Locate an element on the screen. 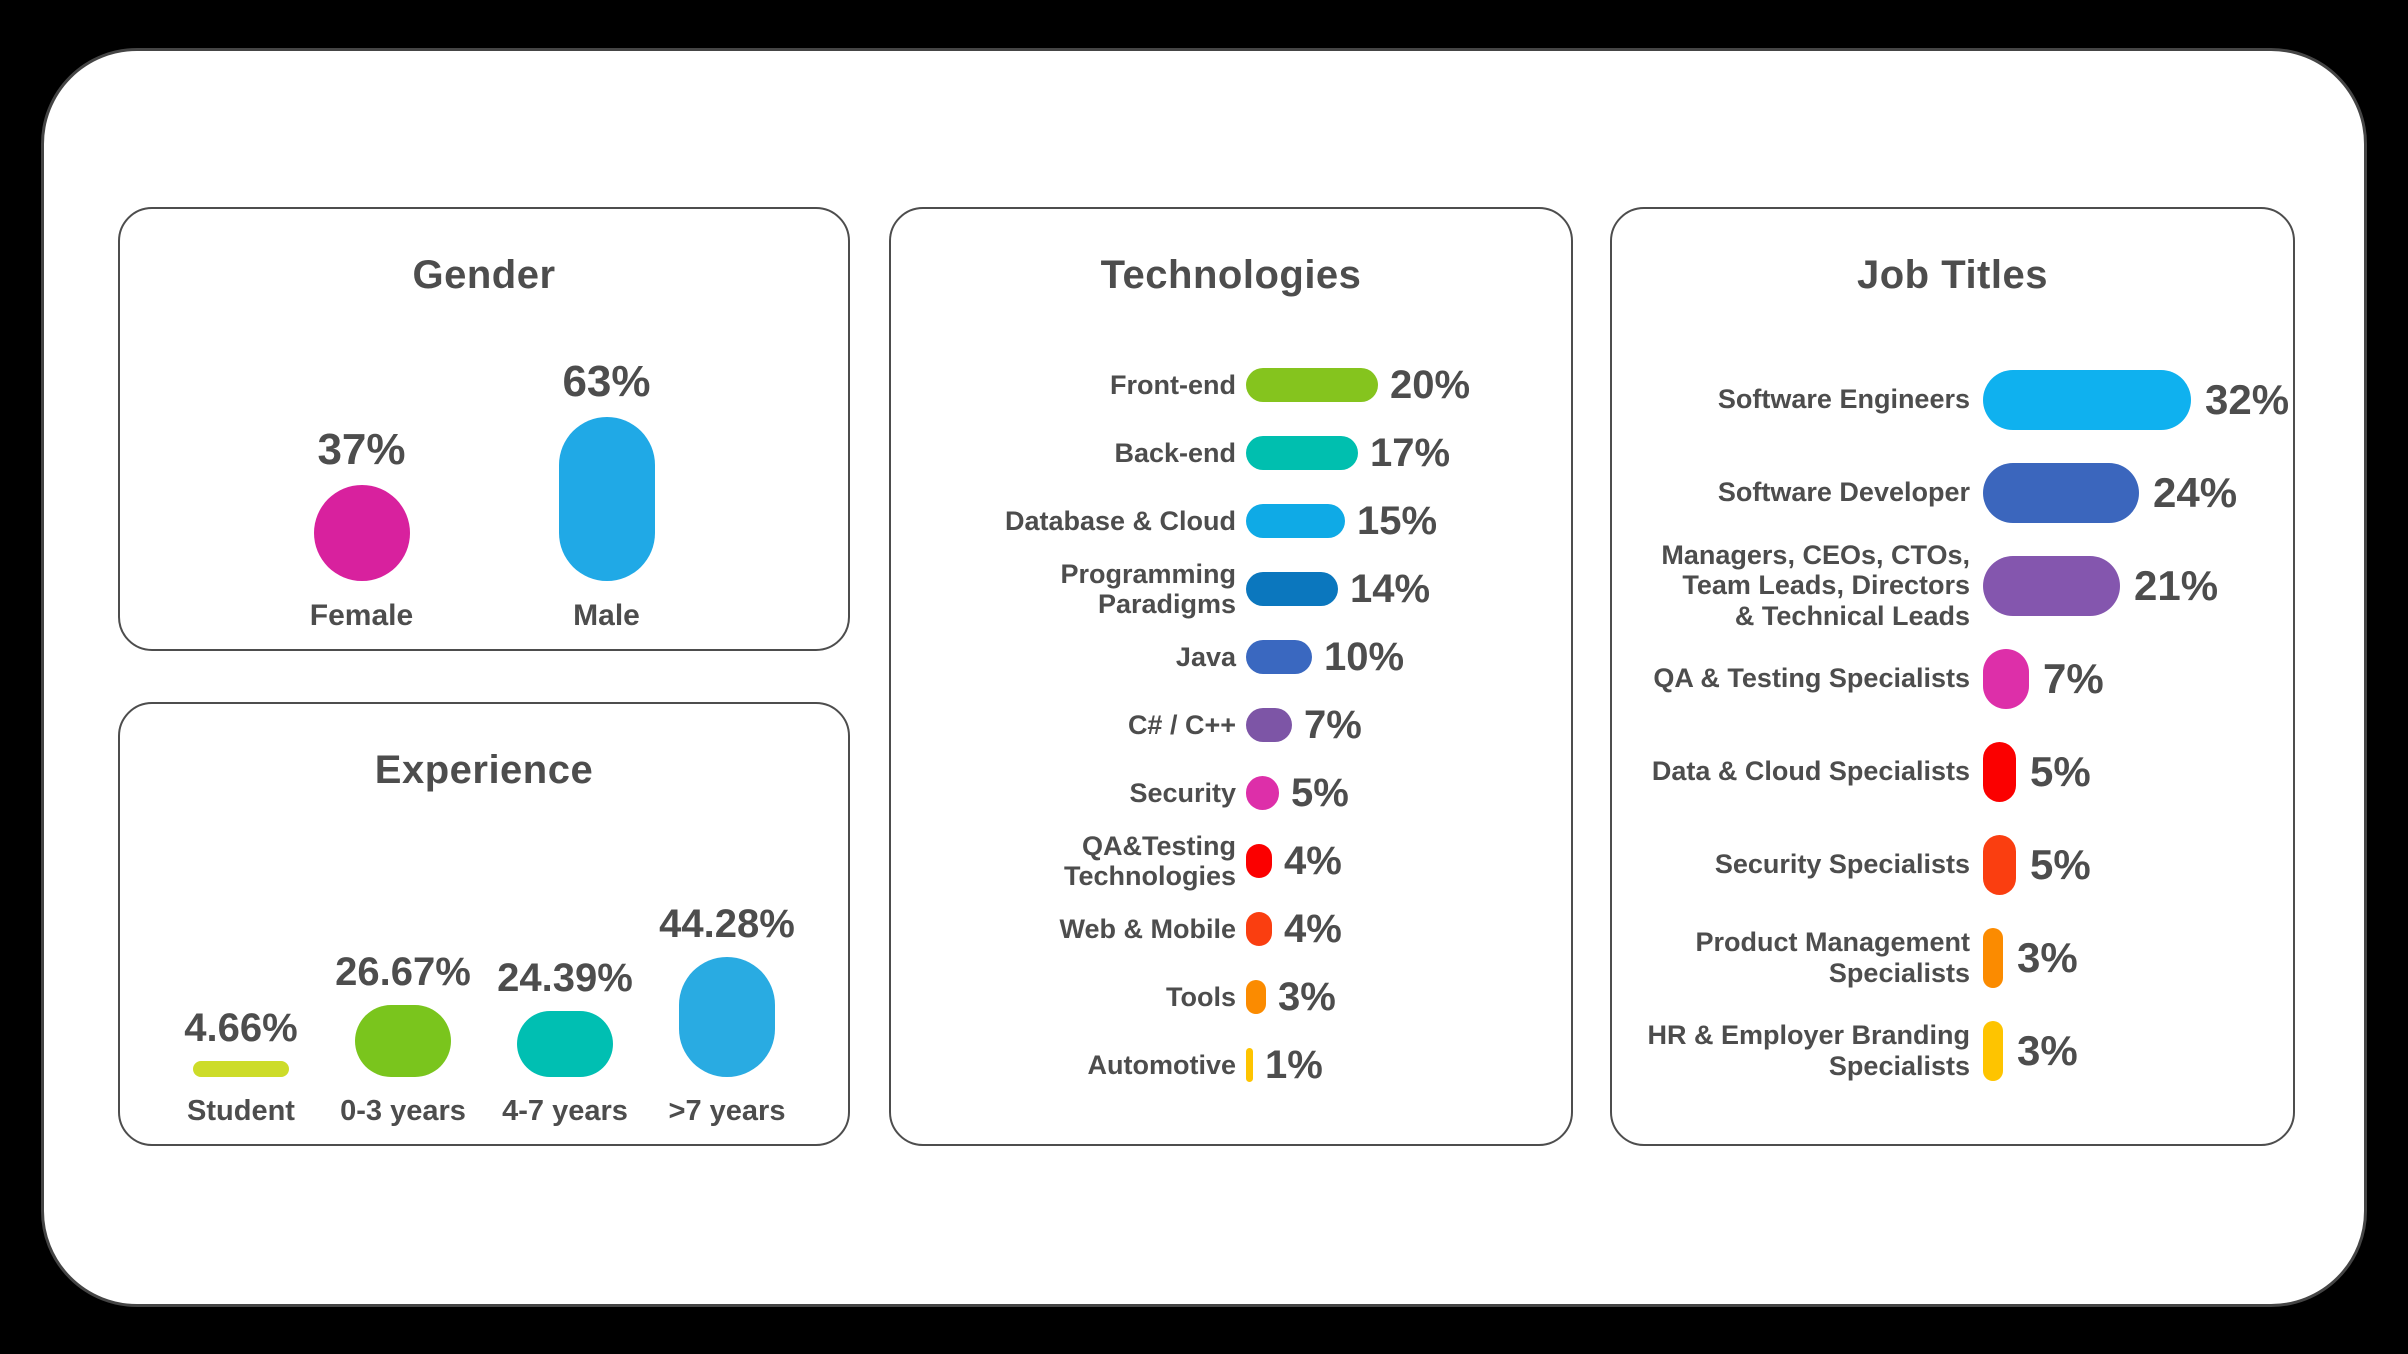 The width and height of the screenshot is (2408, 1354). chart-row: C# / C++ 7% is located at coordinates (1231, 725).